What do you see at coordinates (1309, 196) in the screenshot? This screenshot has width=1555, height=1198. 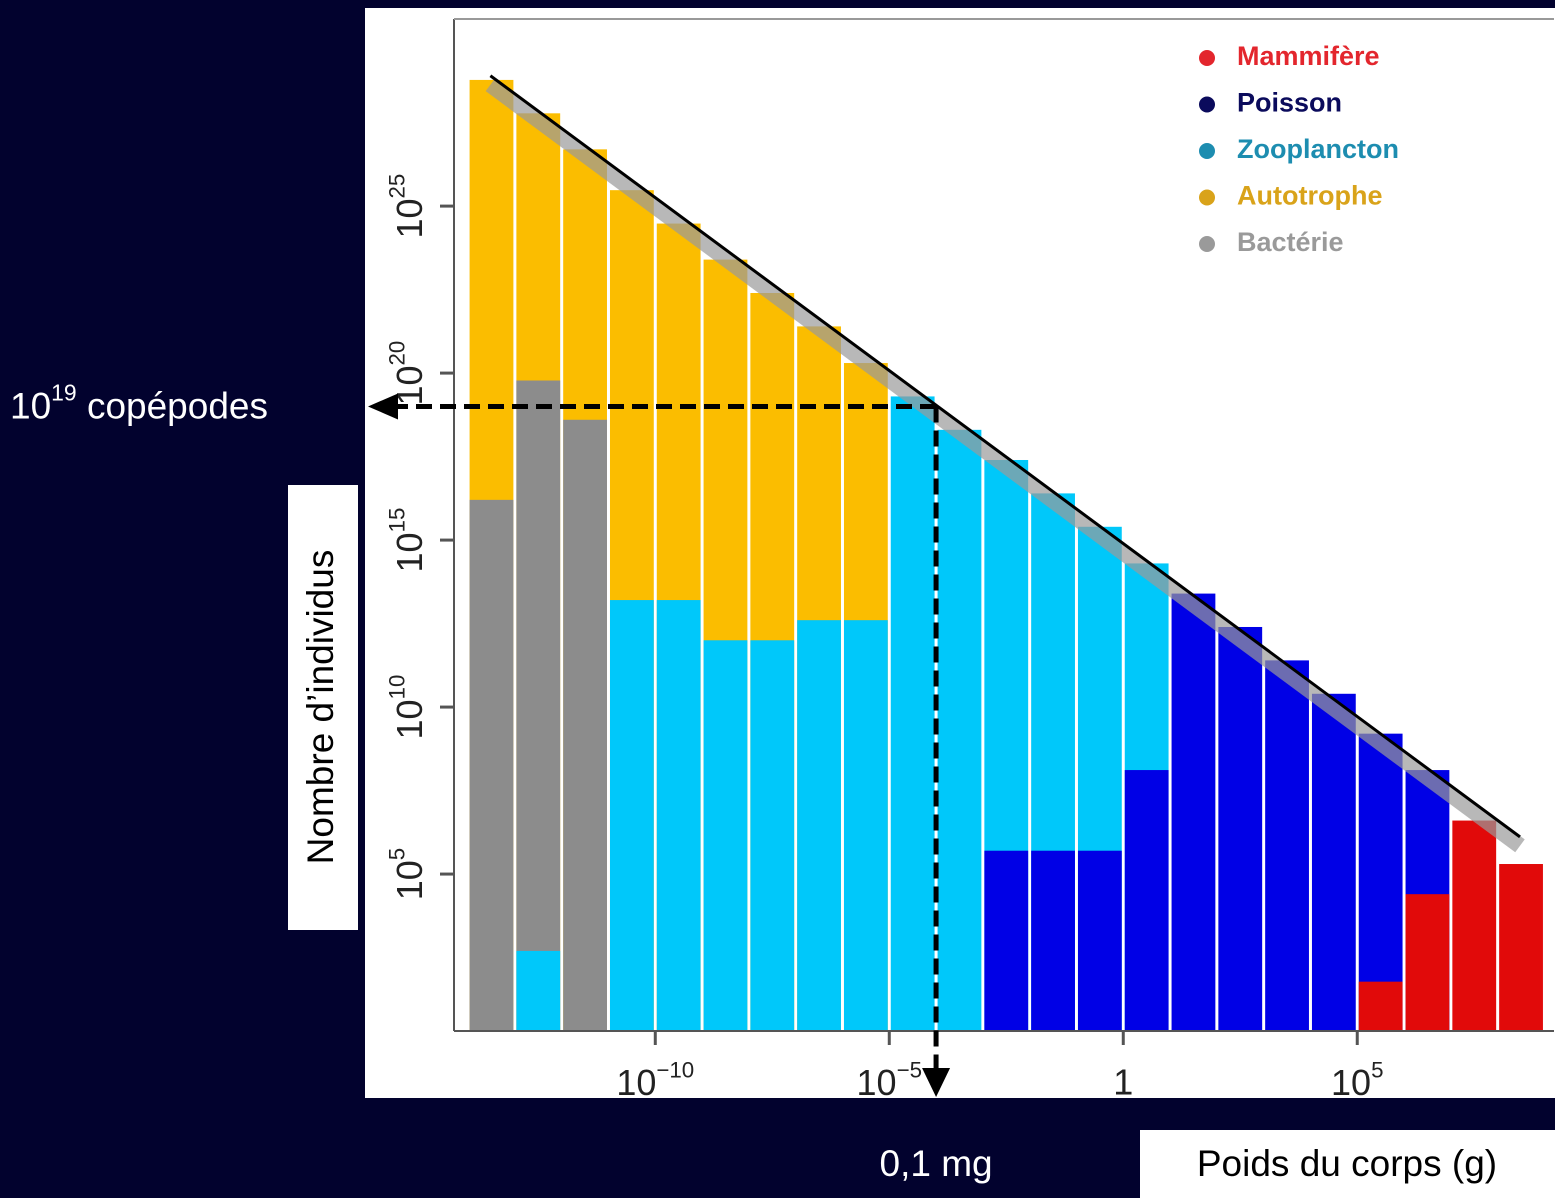 I see `legend-label: Autotrophe` at bounding box center [1309, 196].